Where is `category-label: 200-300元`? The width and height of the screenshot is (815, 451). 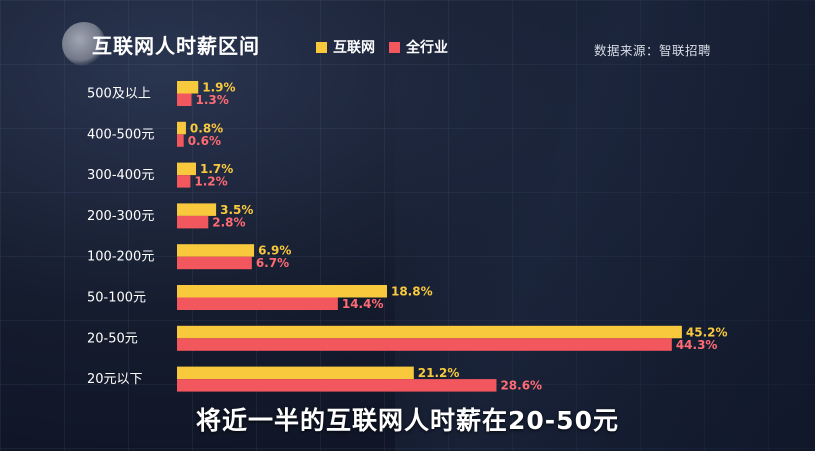 category-label: 200-300元 is located at coordinates (120, 216).